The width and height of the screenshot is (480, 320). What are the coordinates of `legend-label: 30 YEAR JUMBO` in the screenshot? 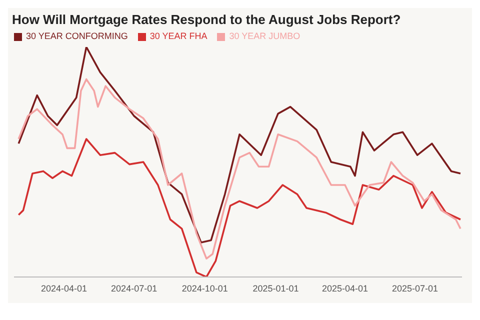 It's located at (264, 36).